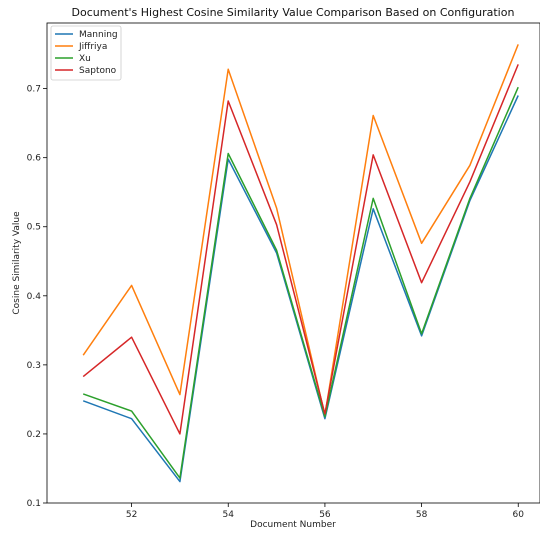 The height and width of the screenshot is (534, 540). Describe the element at coordinates (98, 71) in the screenshot. I see `legend-label-saptono: Saptono` at that location.